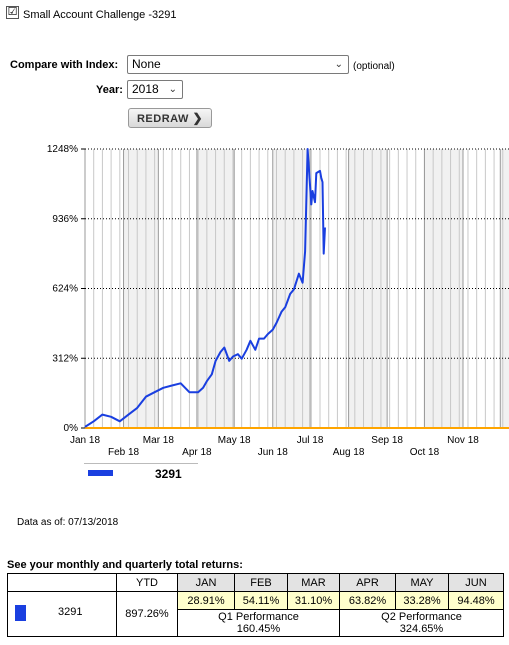  I want to click on chart-y-axis-labels: 0% 312% 624% 936% 1248%, so click(62, 289).